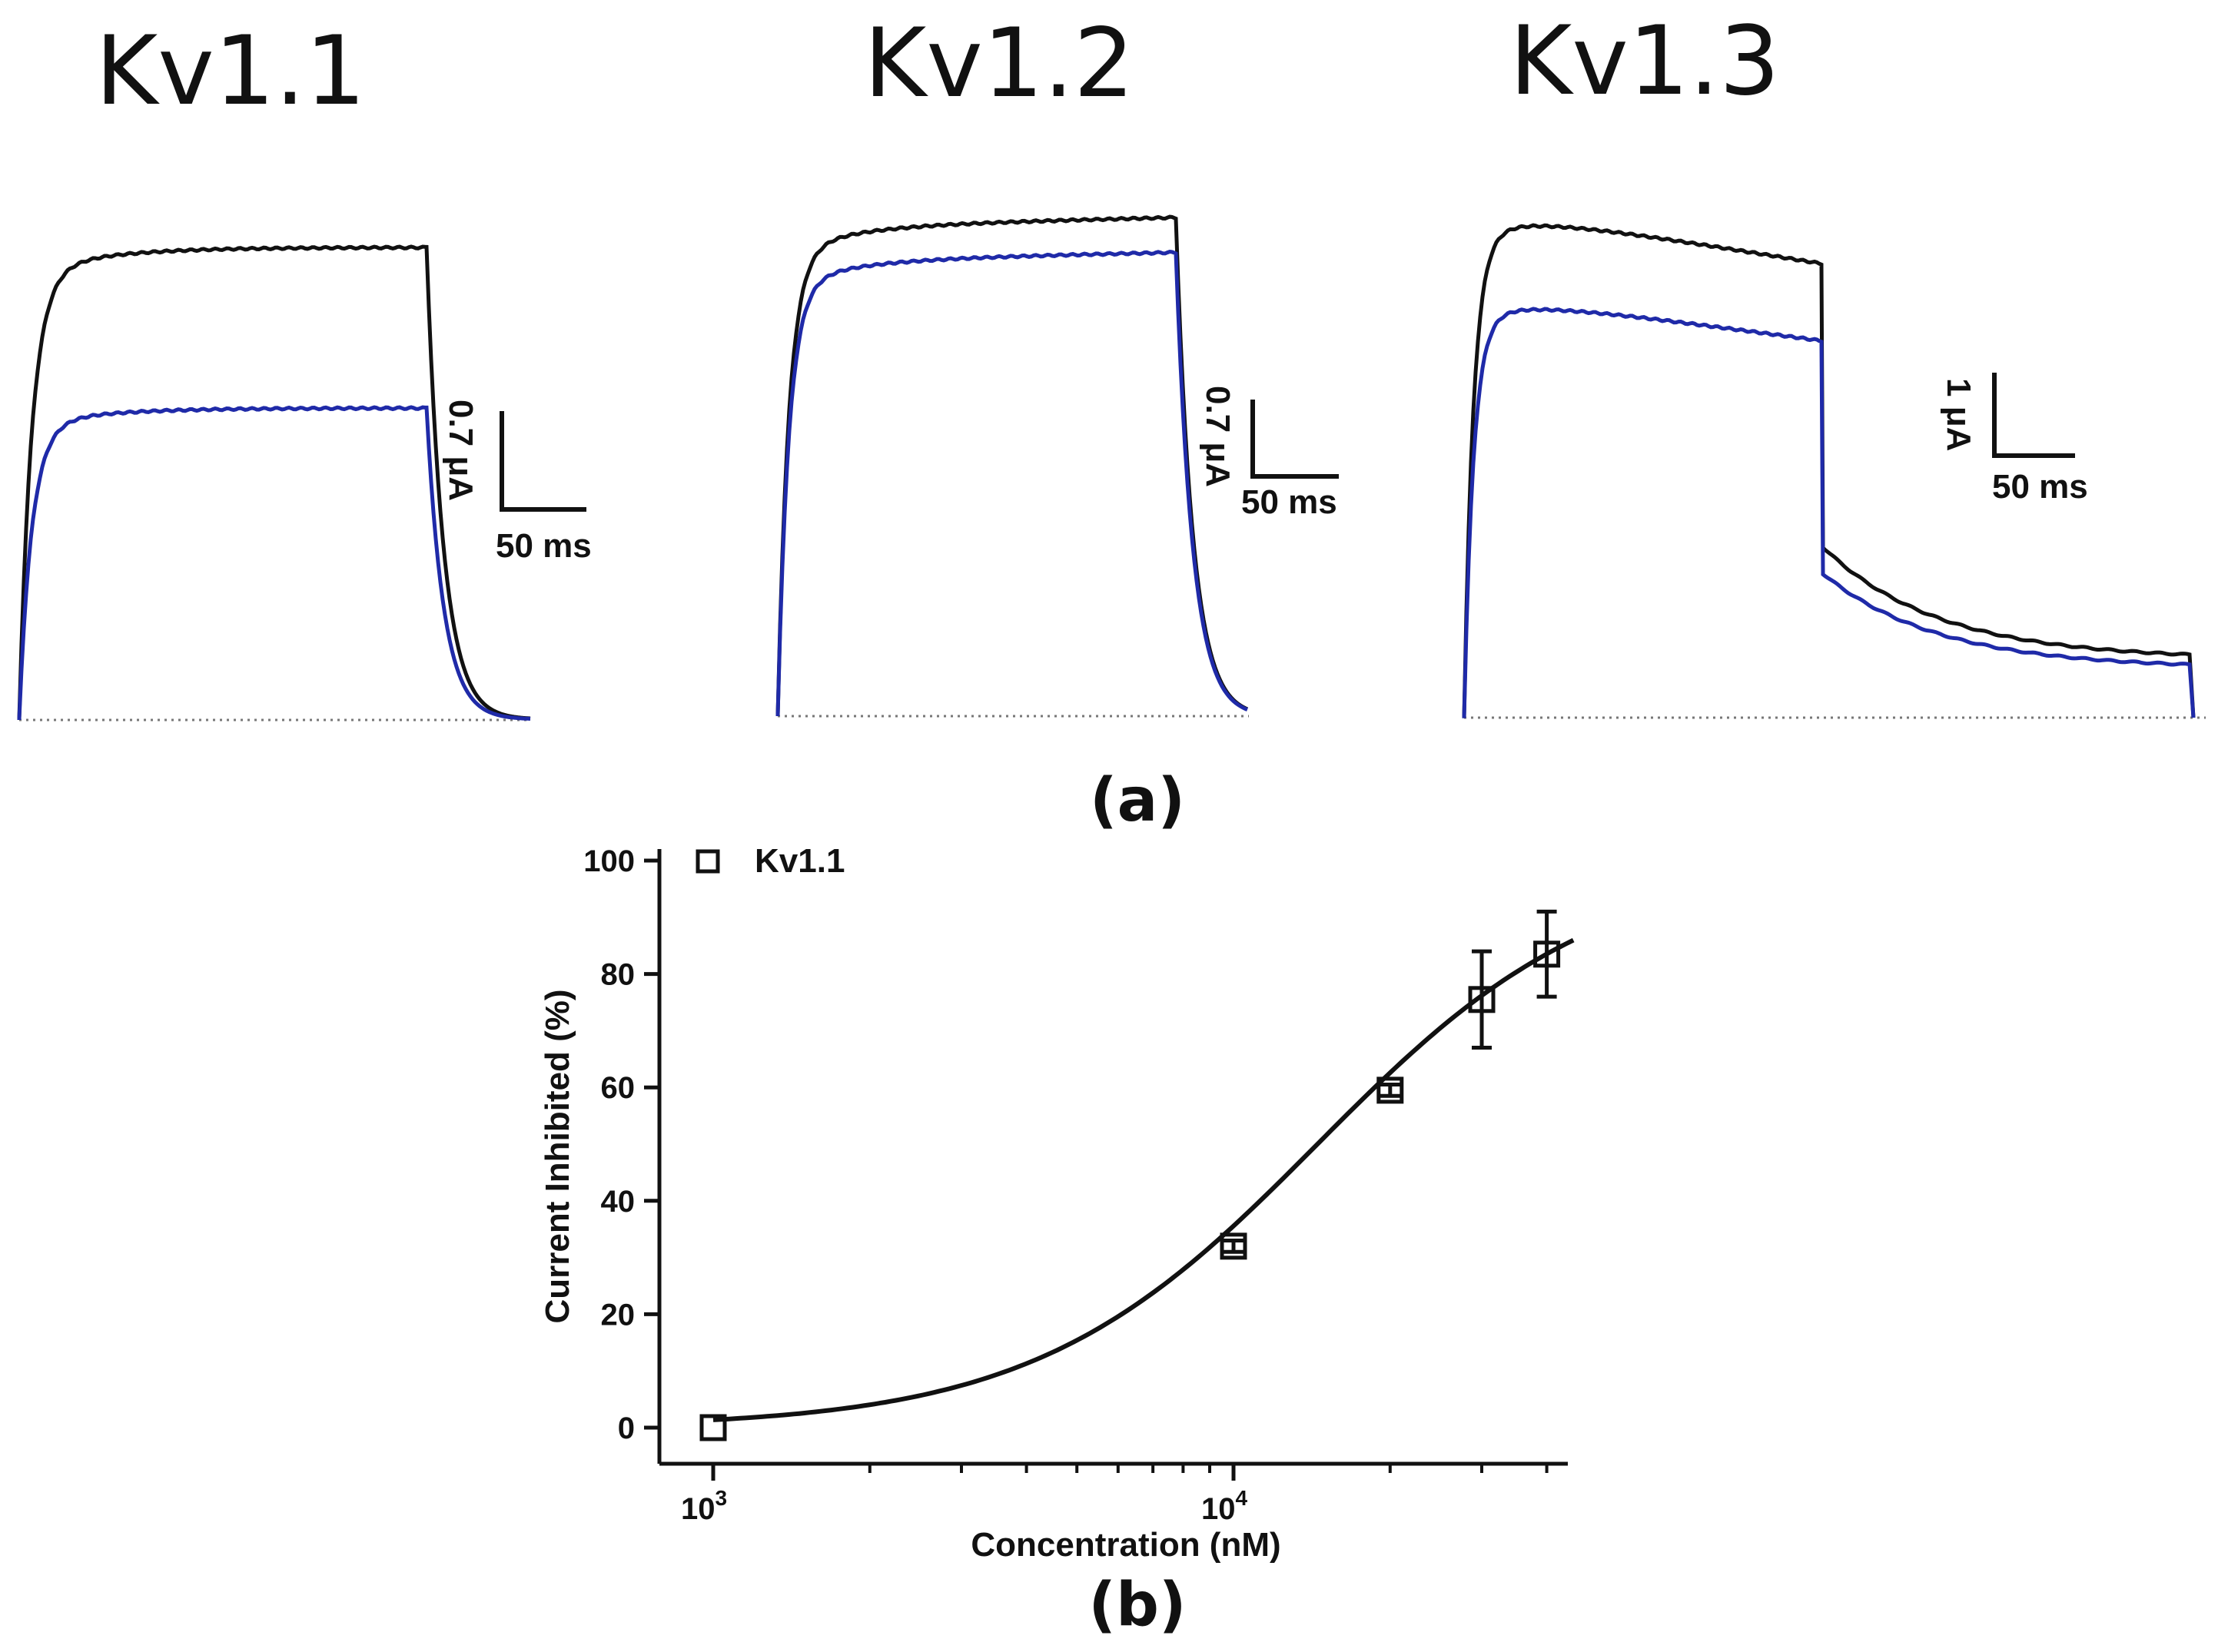 The width and height of the screenshot is (2228, 1652). I want to click on x-tick-label: 10³, so click(704, 1506).